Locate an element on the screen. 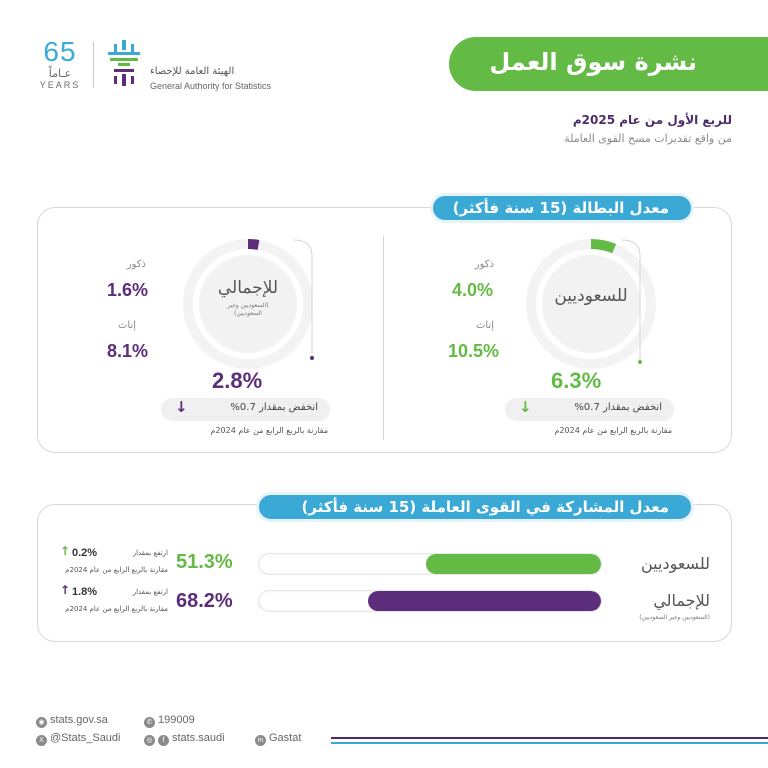 This screenshot has width=768, height=768. overall-female-label: إناث is located at coordinates (126, 325).